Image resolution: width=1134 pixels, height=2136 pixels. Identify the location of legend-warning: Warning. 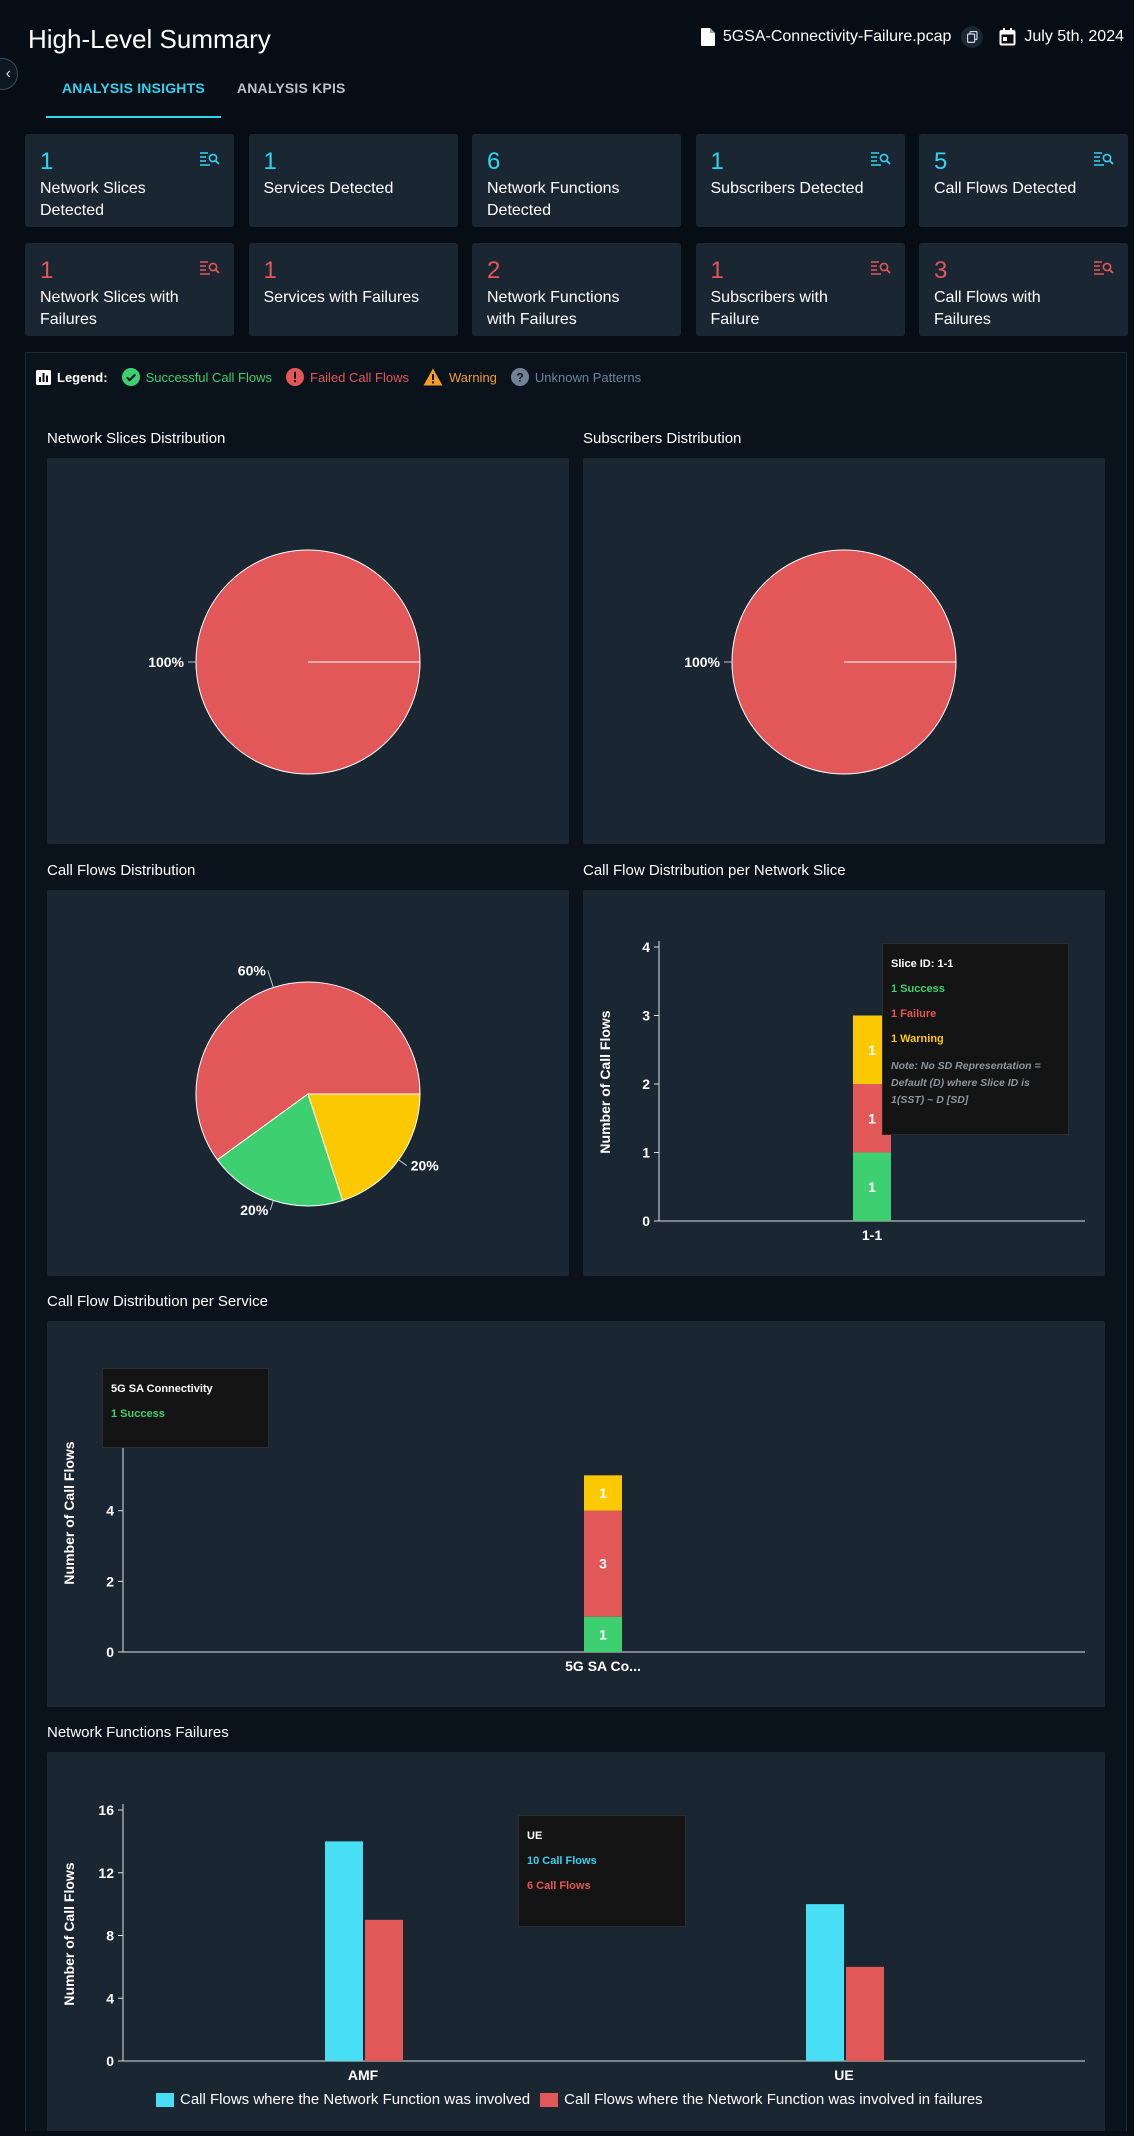
(460, 377).